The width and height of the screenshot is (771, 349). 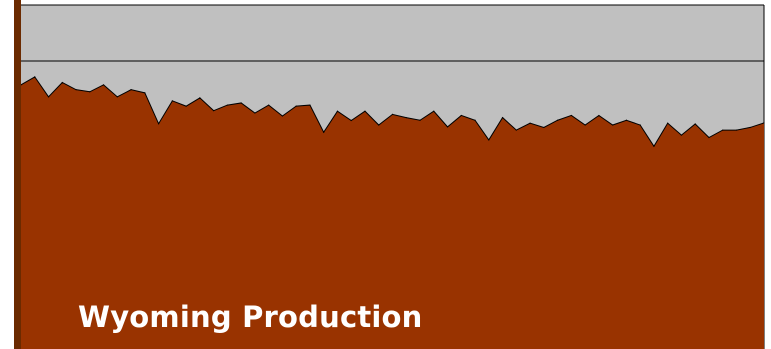 I want to click on chart-title: Wyoming Production, so click(x=250, y=317).